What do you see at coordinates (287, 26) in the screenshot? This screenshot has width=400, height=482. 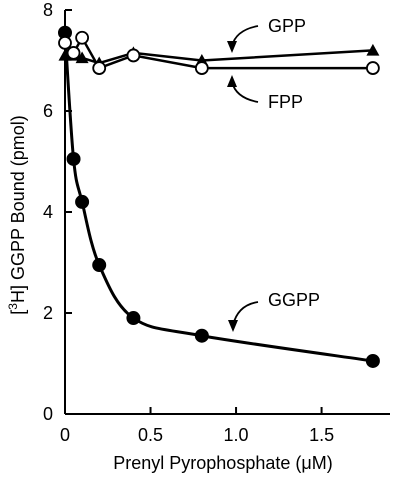 I see `annotation-gpp-label: GPP` at bounding box center [287, 26].